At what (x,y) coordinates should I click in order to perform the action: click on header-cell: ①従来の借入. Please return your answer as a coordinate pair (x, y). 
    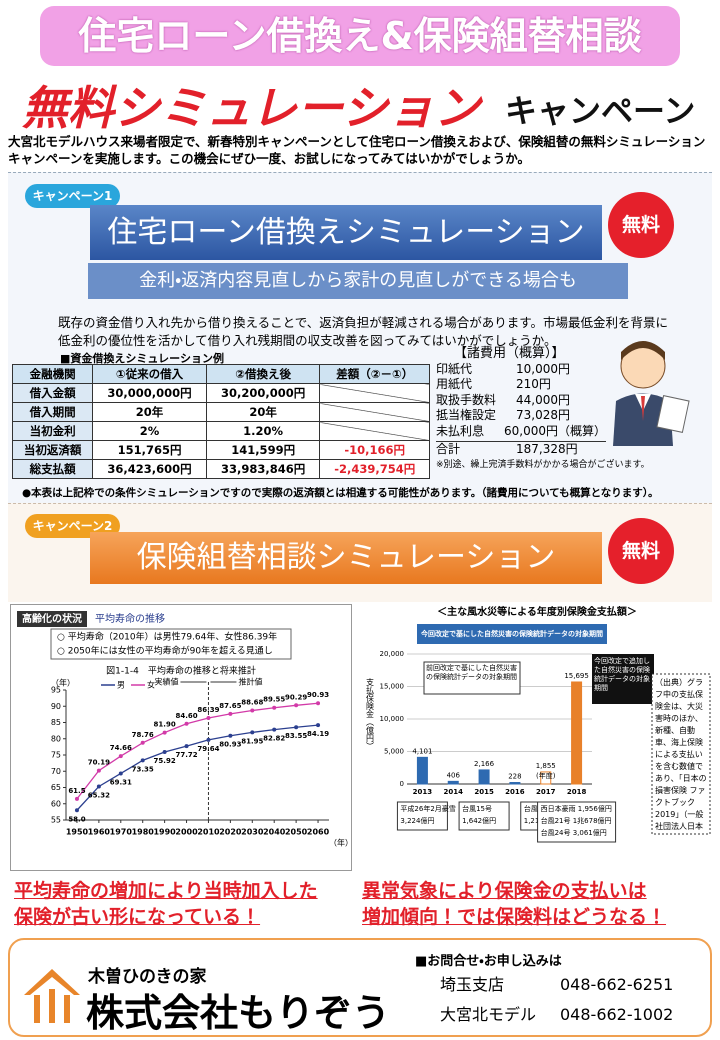
    Looking at the image, I should click on (149, 374).